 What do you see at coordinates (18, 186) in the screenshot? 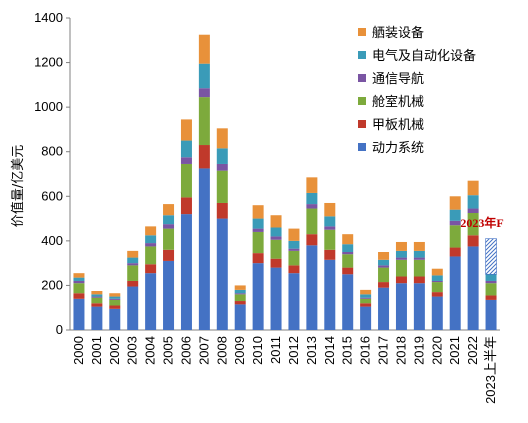
I see `y-axis-title: 价值量/亿美元` at bounding box center [18, 186].